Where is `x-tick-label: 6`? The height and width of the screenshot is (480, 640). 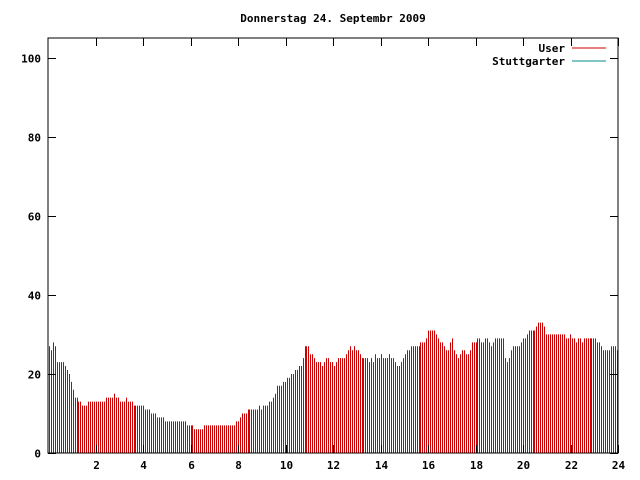 x-tick-label: 6 is located at coordinates (191, 465).